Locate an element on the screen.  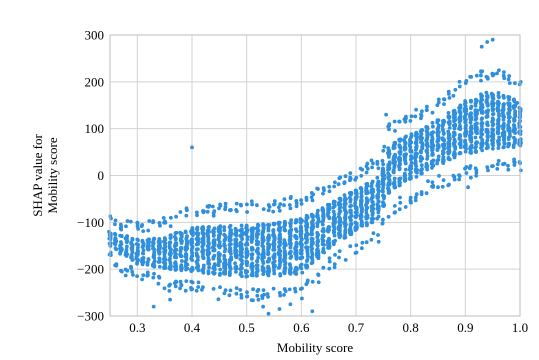
x-tick-label: 0.9 is located at coordinates (465, 327).